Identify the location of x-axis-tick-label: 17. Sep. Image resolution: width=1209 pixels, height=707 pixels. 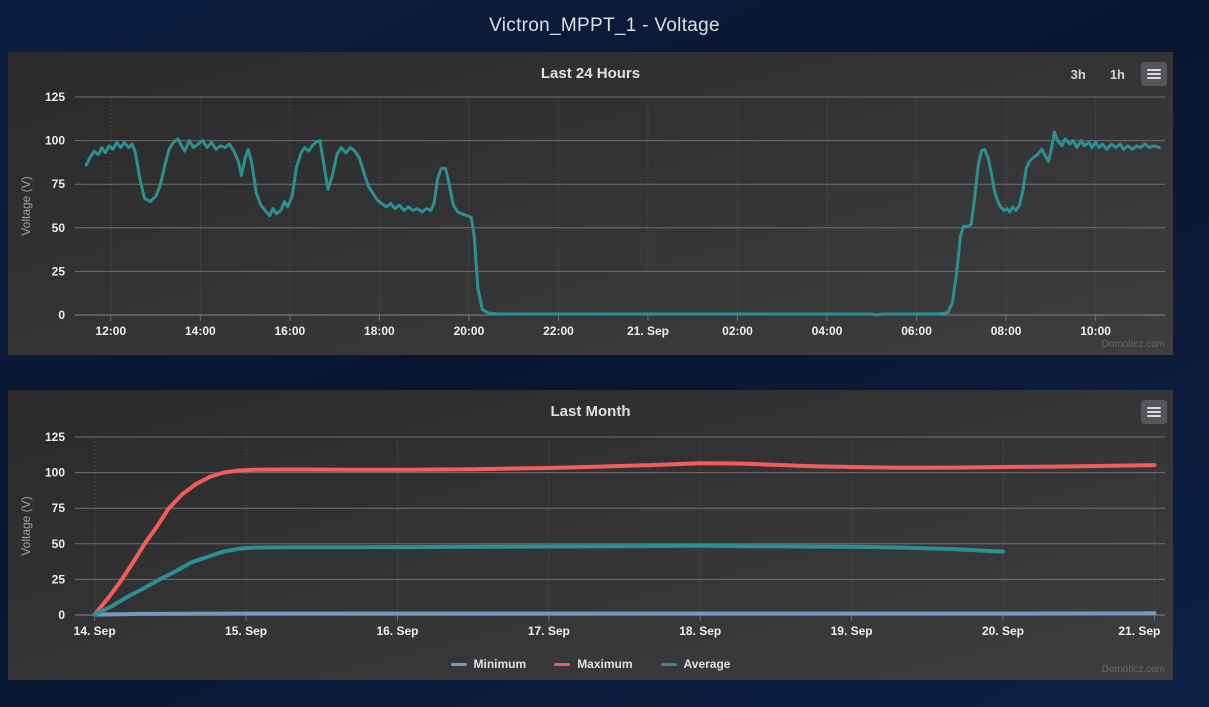
(549, 631).